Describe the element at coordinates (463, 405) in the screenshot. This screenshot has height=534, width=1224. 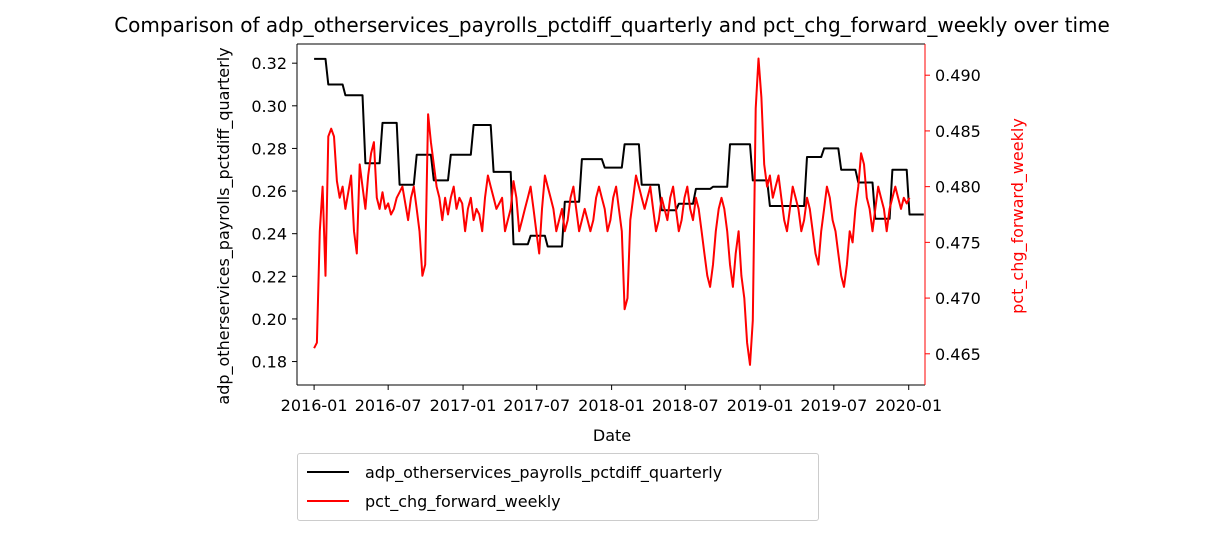
I see `x-tick-label: 2017-01` at that location.